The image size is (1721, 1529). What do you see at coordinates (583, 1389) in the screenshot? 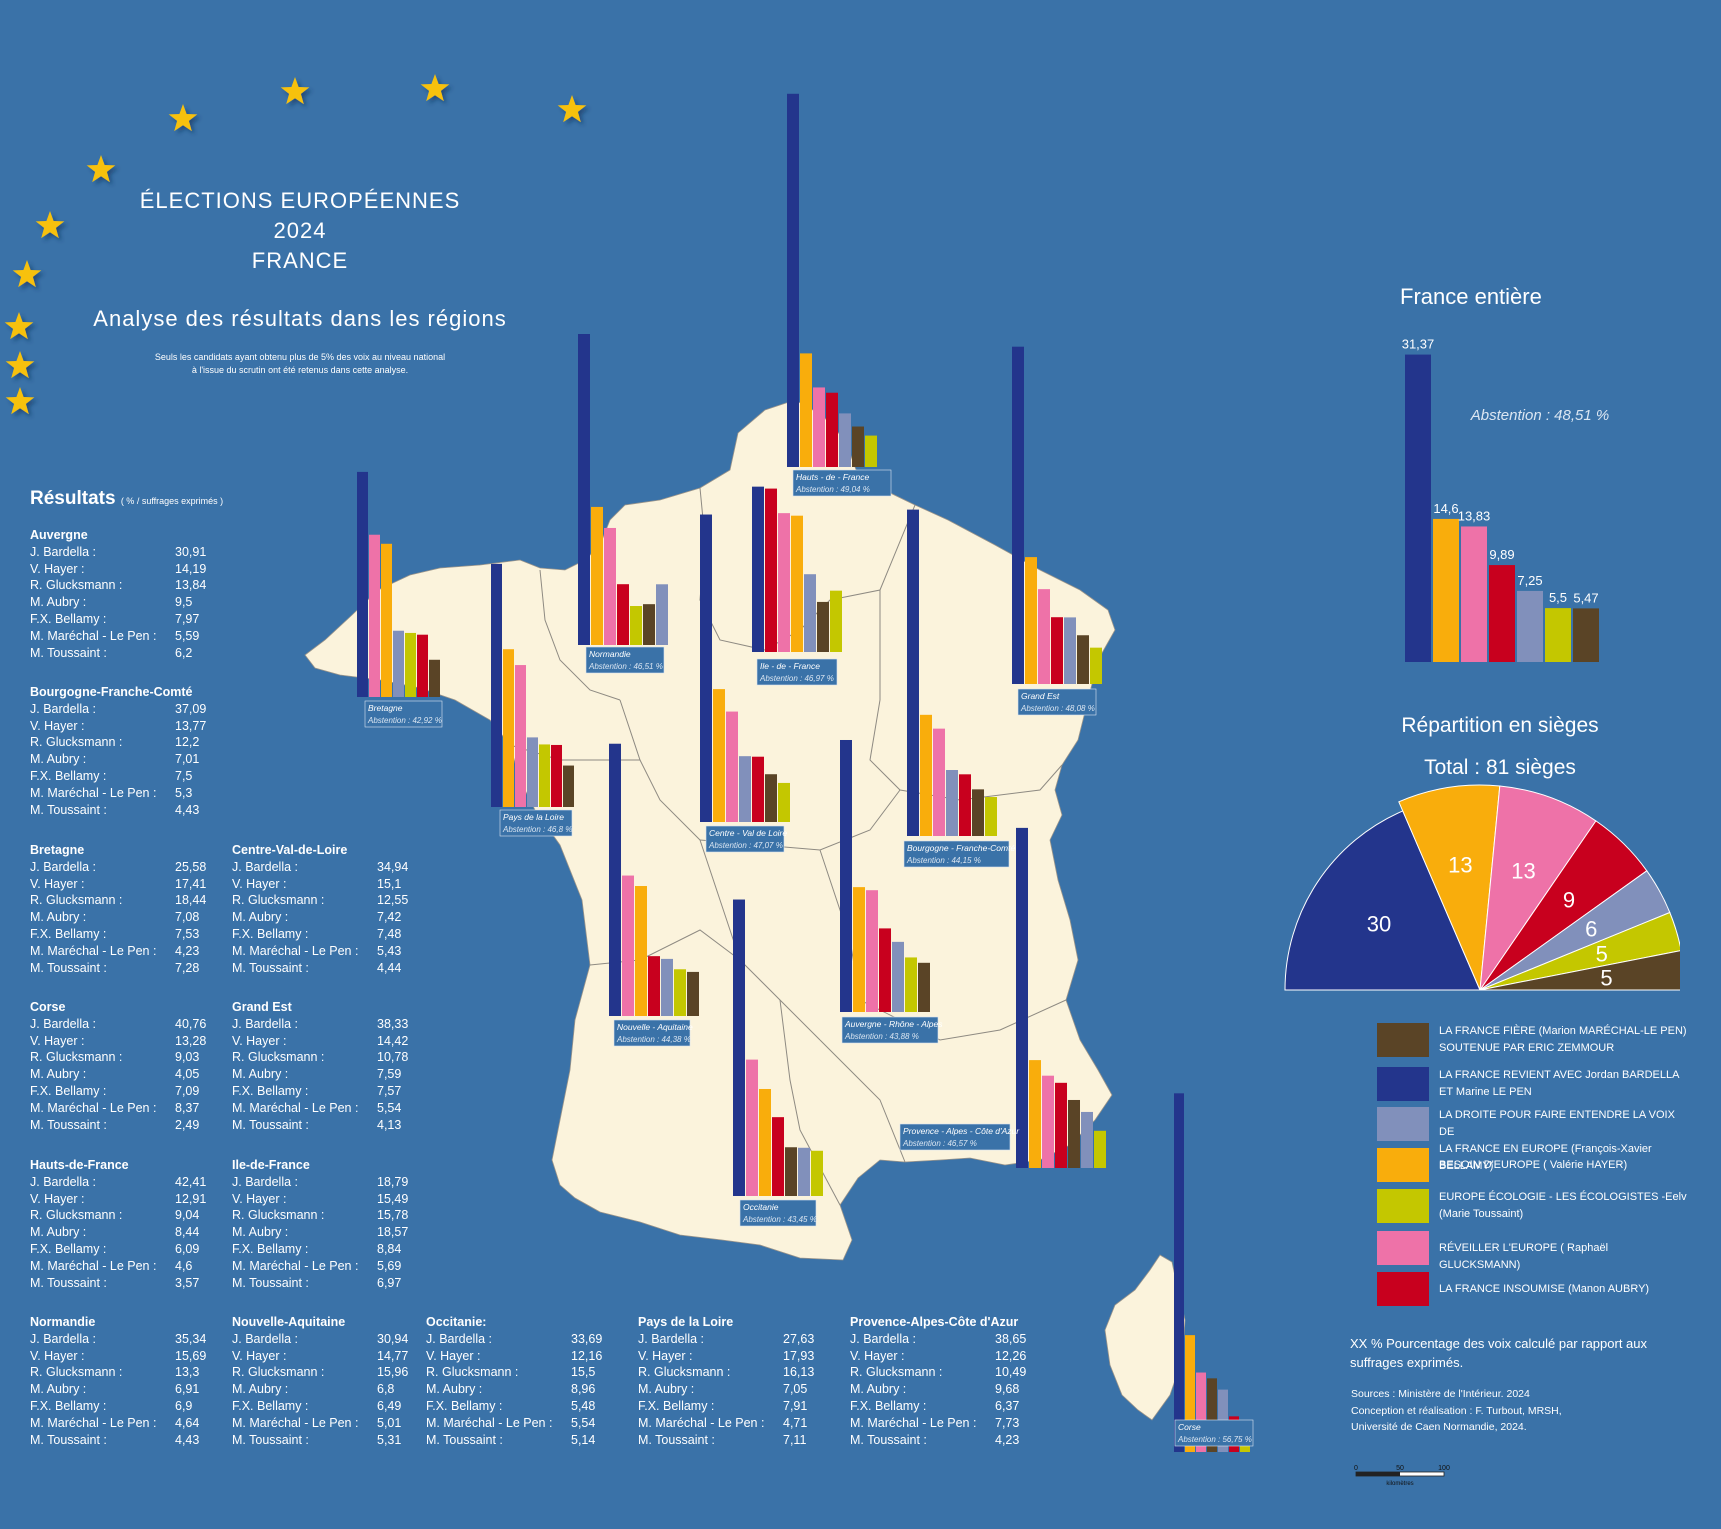
I see `candidate-value: 8,96` at bounding box center [583, 1389].